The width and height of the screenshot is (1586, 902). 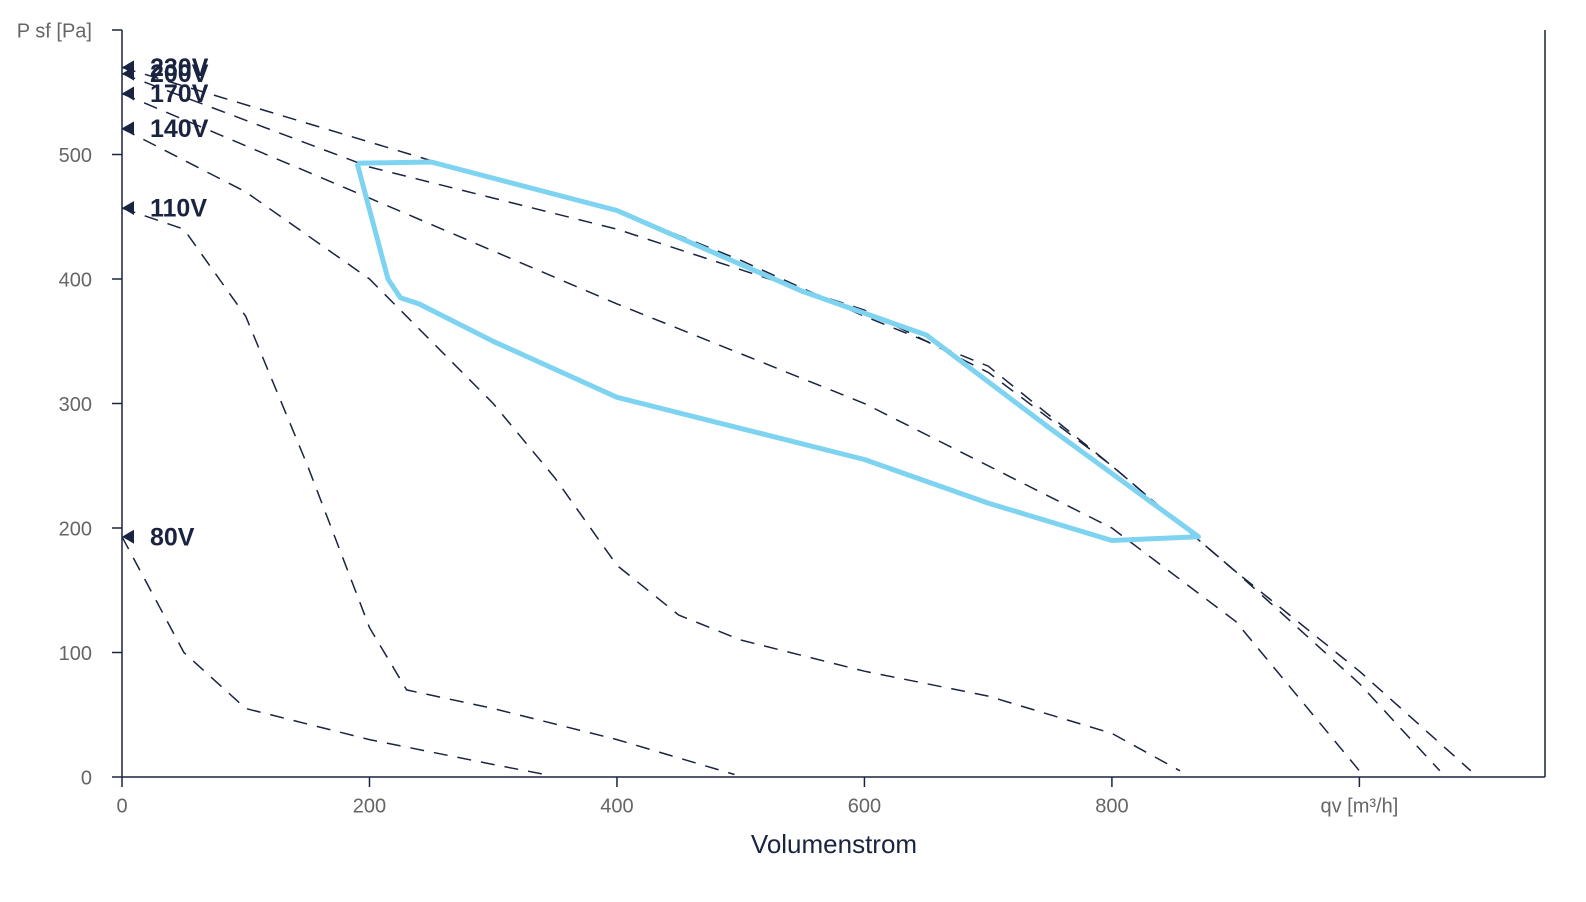 I want to click on y-tick-label: 400, so click(x=75, y=280).